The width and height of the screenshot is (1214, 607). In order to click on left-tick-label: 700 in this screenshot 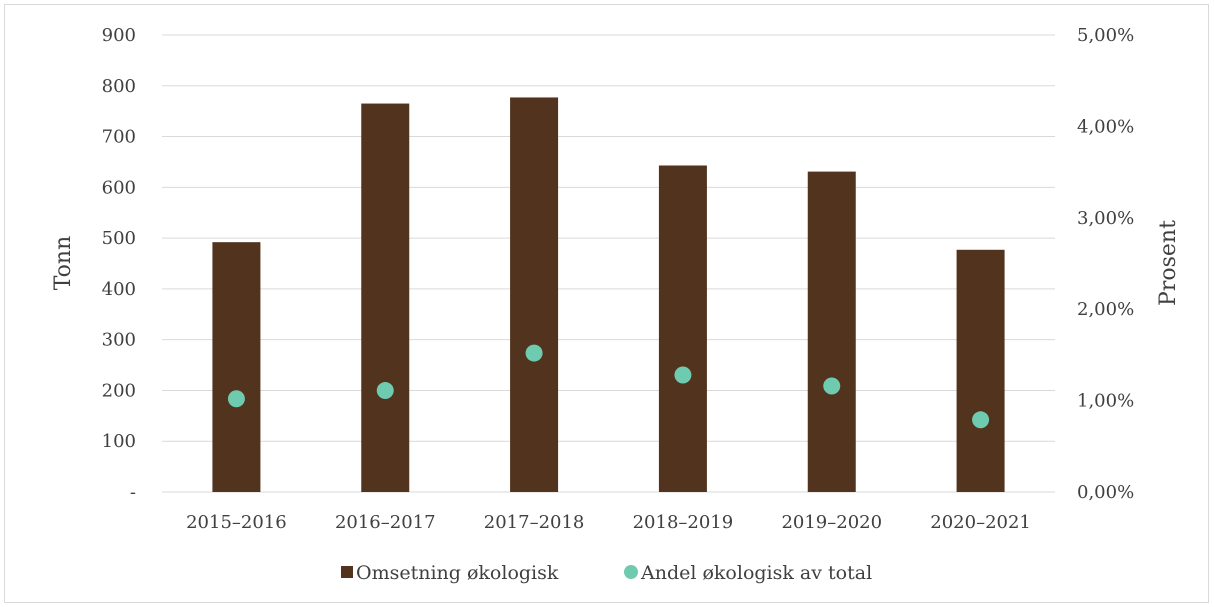, I will do `click(119, 137)`.